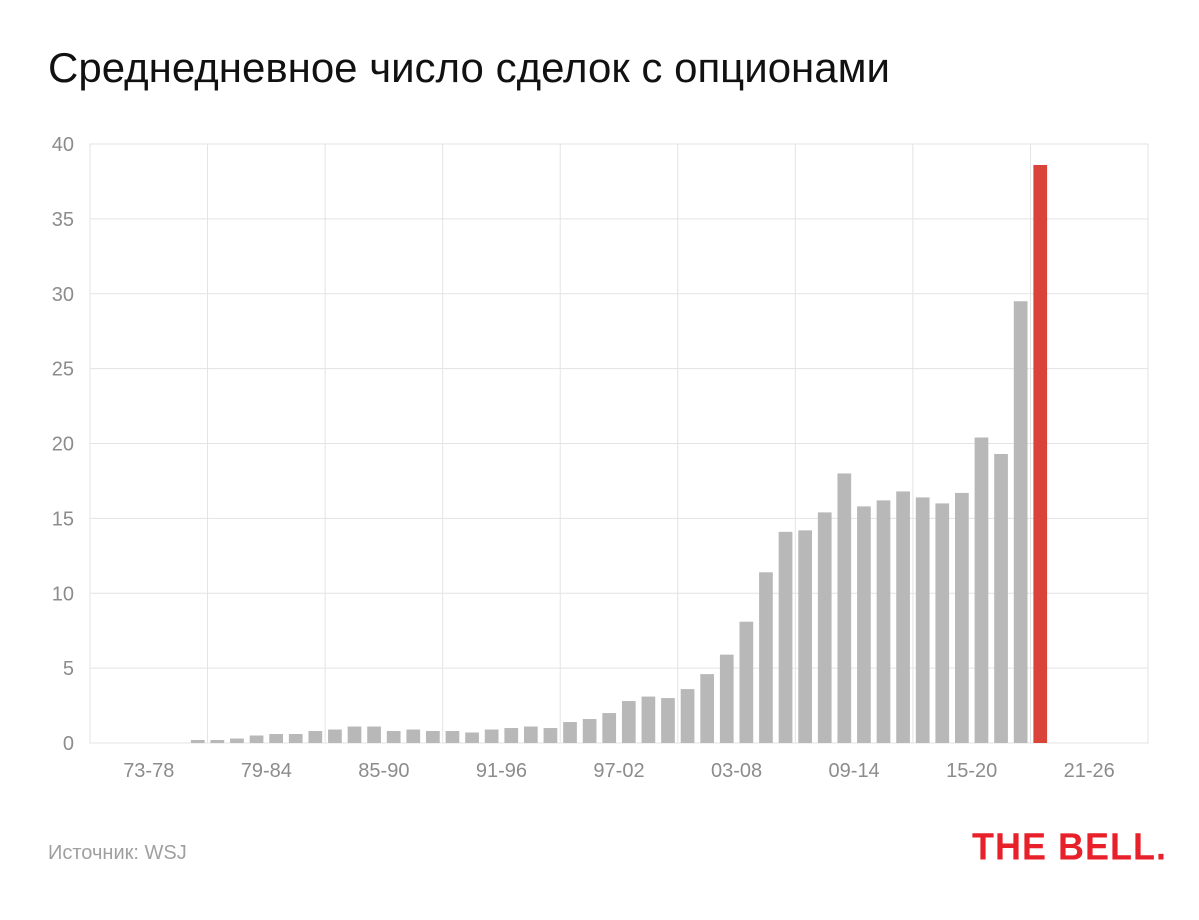  I want to click on x-tick-label: 85-90, so click(383, 771).